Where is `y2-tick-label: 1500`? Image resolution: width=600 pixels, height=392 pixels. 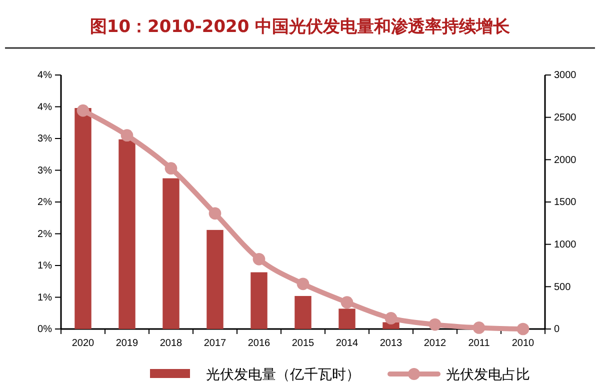 y2-tick-label: 1500 is located at coordinates (565, 202).